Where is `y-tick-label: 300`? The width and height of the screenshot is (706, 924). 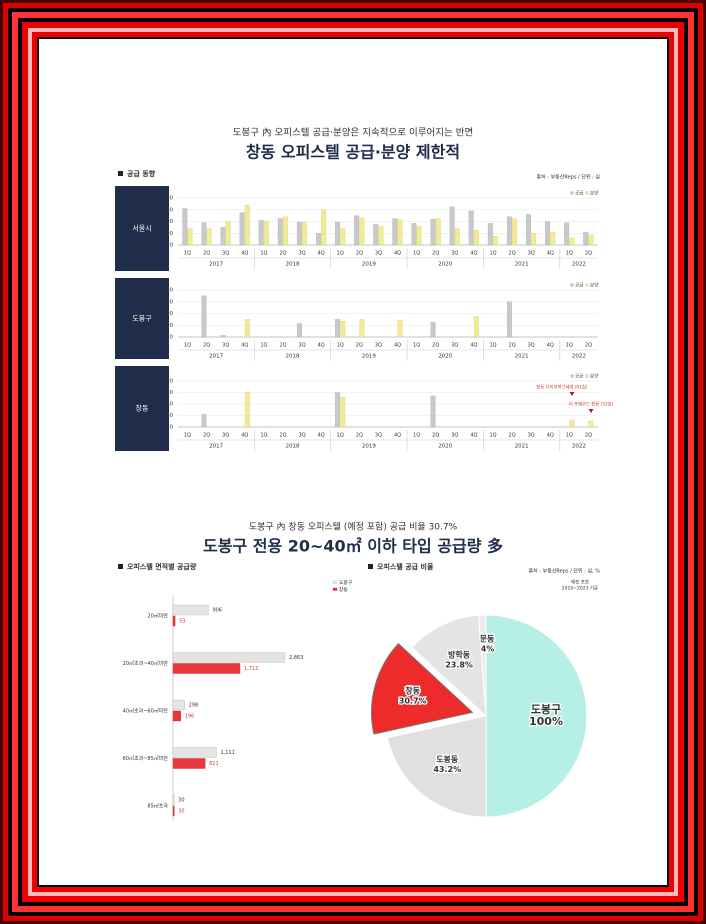
y-tick-label: 300 is located at coordinates (168, 393).